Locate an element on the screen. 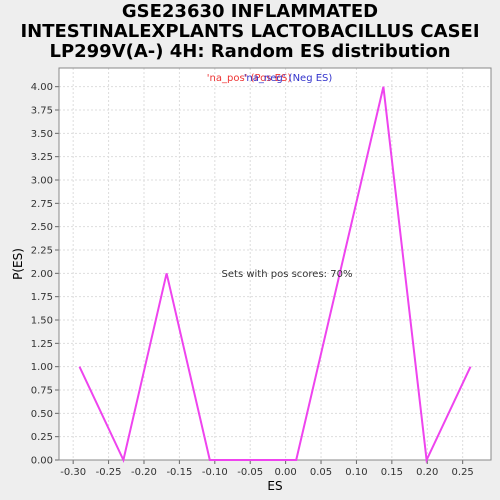 This screenshot has width=500, height=500. x-tick-label: -0.05 is located at coordinates (250, 472).